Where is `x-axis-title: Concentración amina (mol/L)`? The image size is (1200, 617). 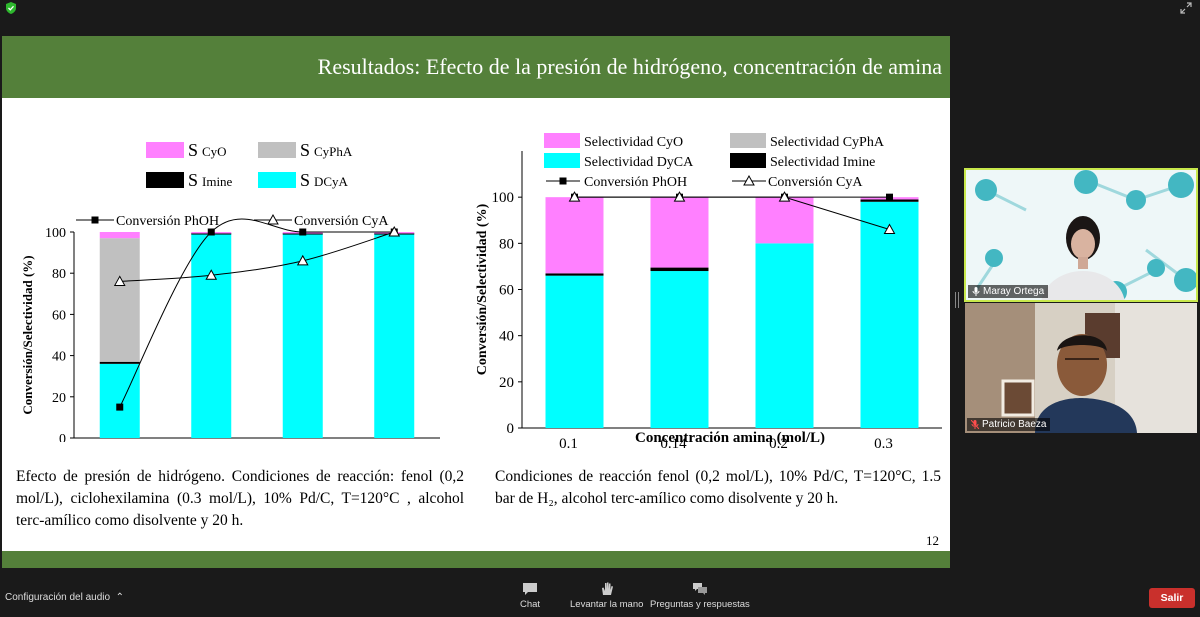
x-axis-title: Concentración amina (mol/L) is located at coordinates (730, 438).